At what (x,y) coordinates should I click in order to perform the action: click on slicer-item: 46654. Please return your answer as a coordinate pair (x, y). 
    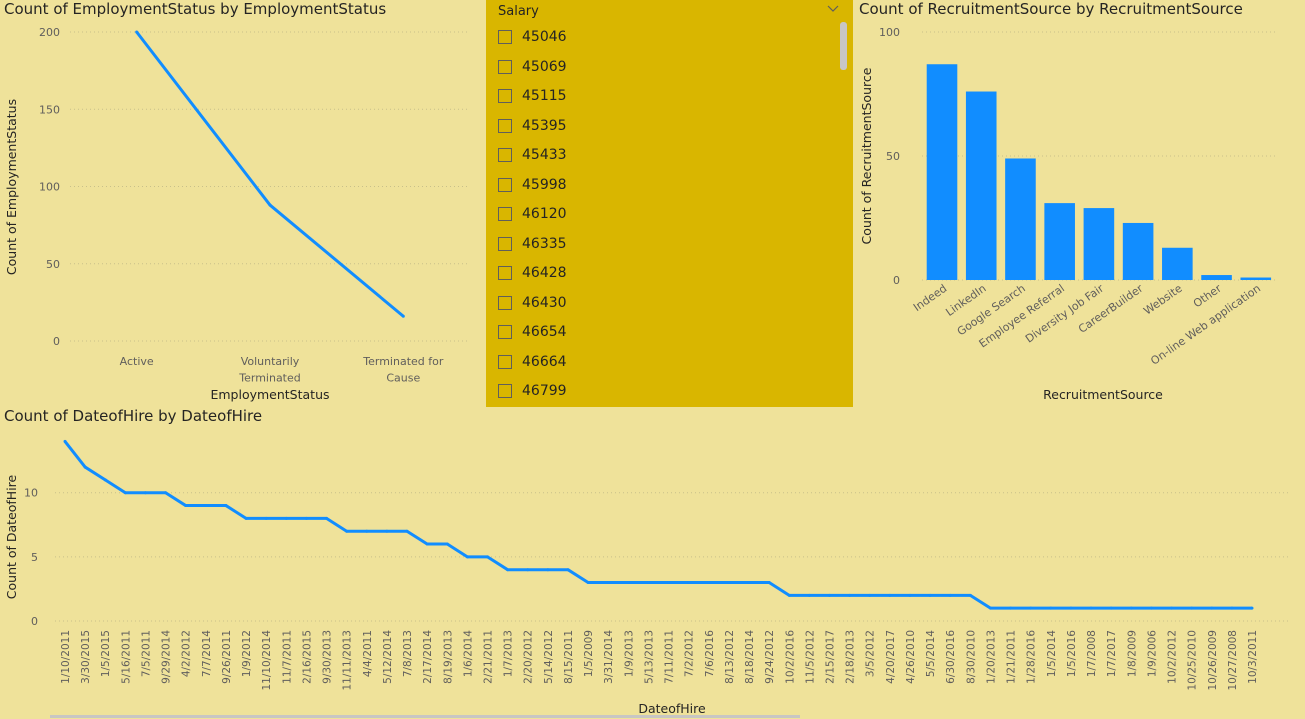
    Looking at the image, I should click on (532, 332).